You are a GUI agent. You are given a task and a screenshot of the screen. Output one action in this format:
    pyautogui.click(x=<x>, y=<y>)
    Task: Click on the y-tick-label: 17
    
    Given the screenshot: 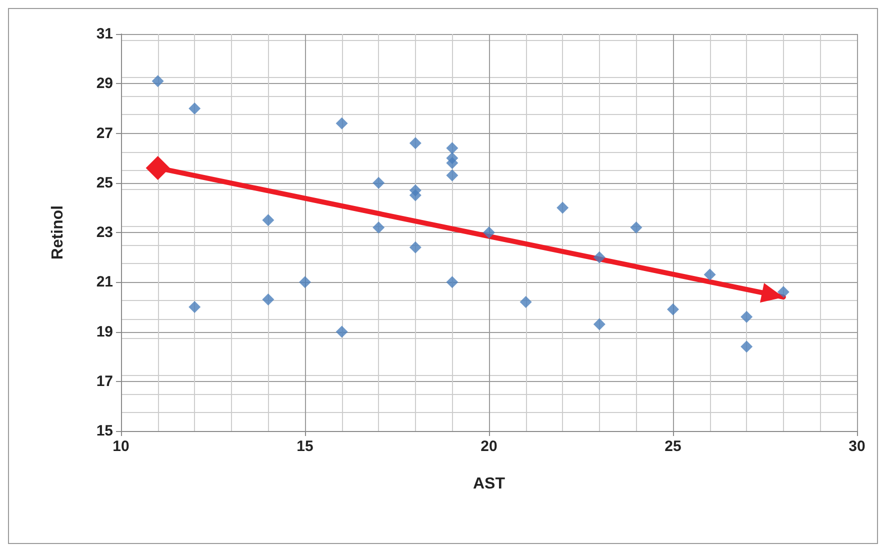 What is the action you would take?
    pyautogui.click(x=104, y=381)
    